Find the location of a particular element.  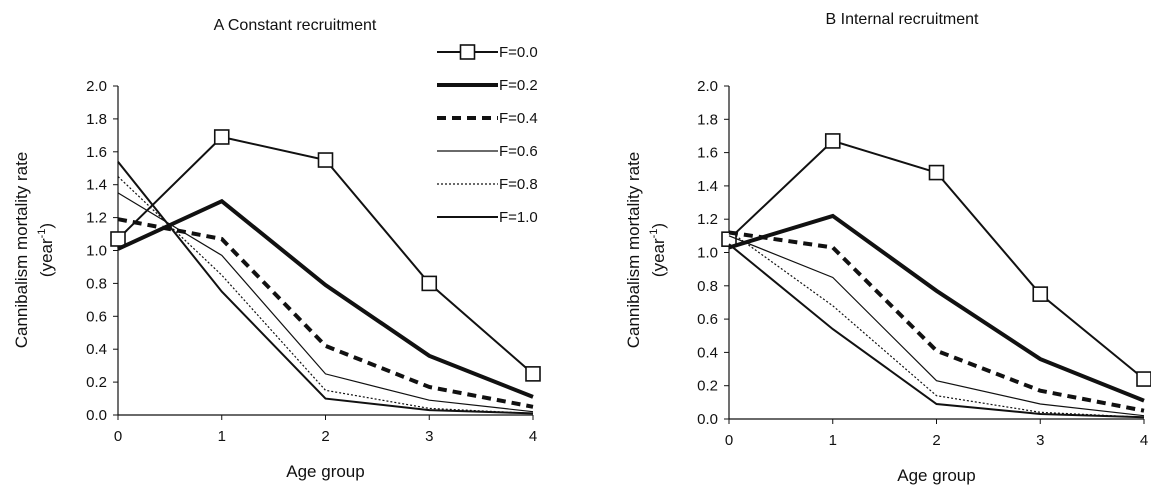

legend-marker is located at coordinates (467, 52).